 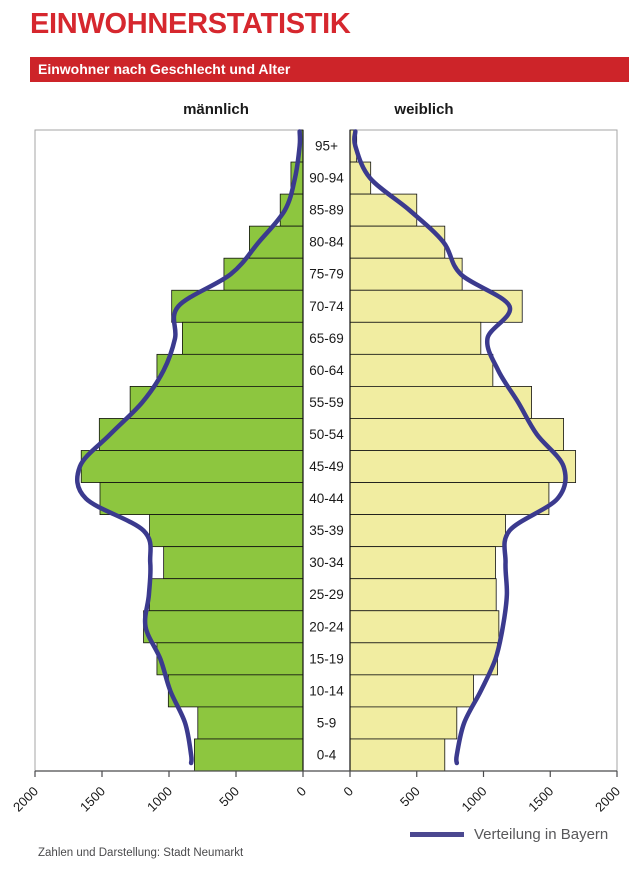 I want to click on age-label-90-94: 90-94, so click(x=326, y=178).